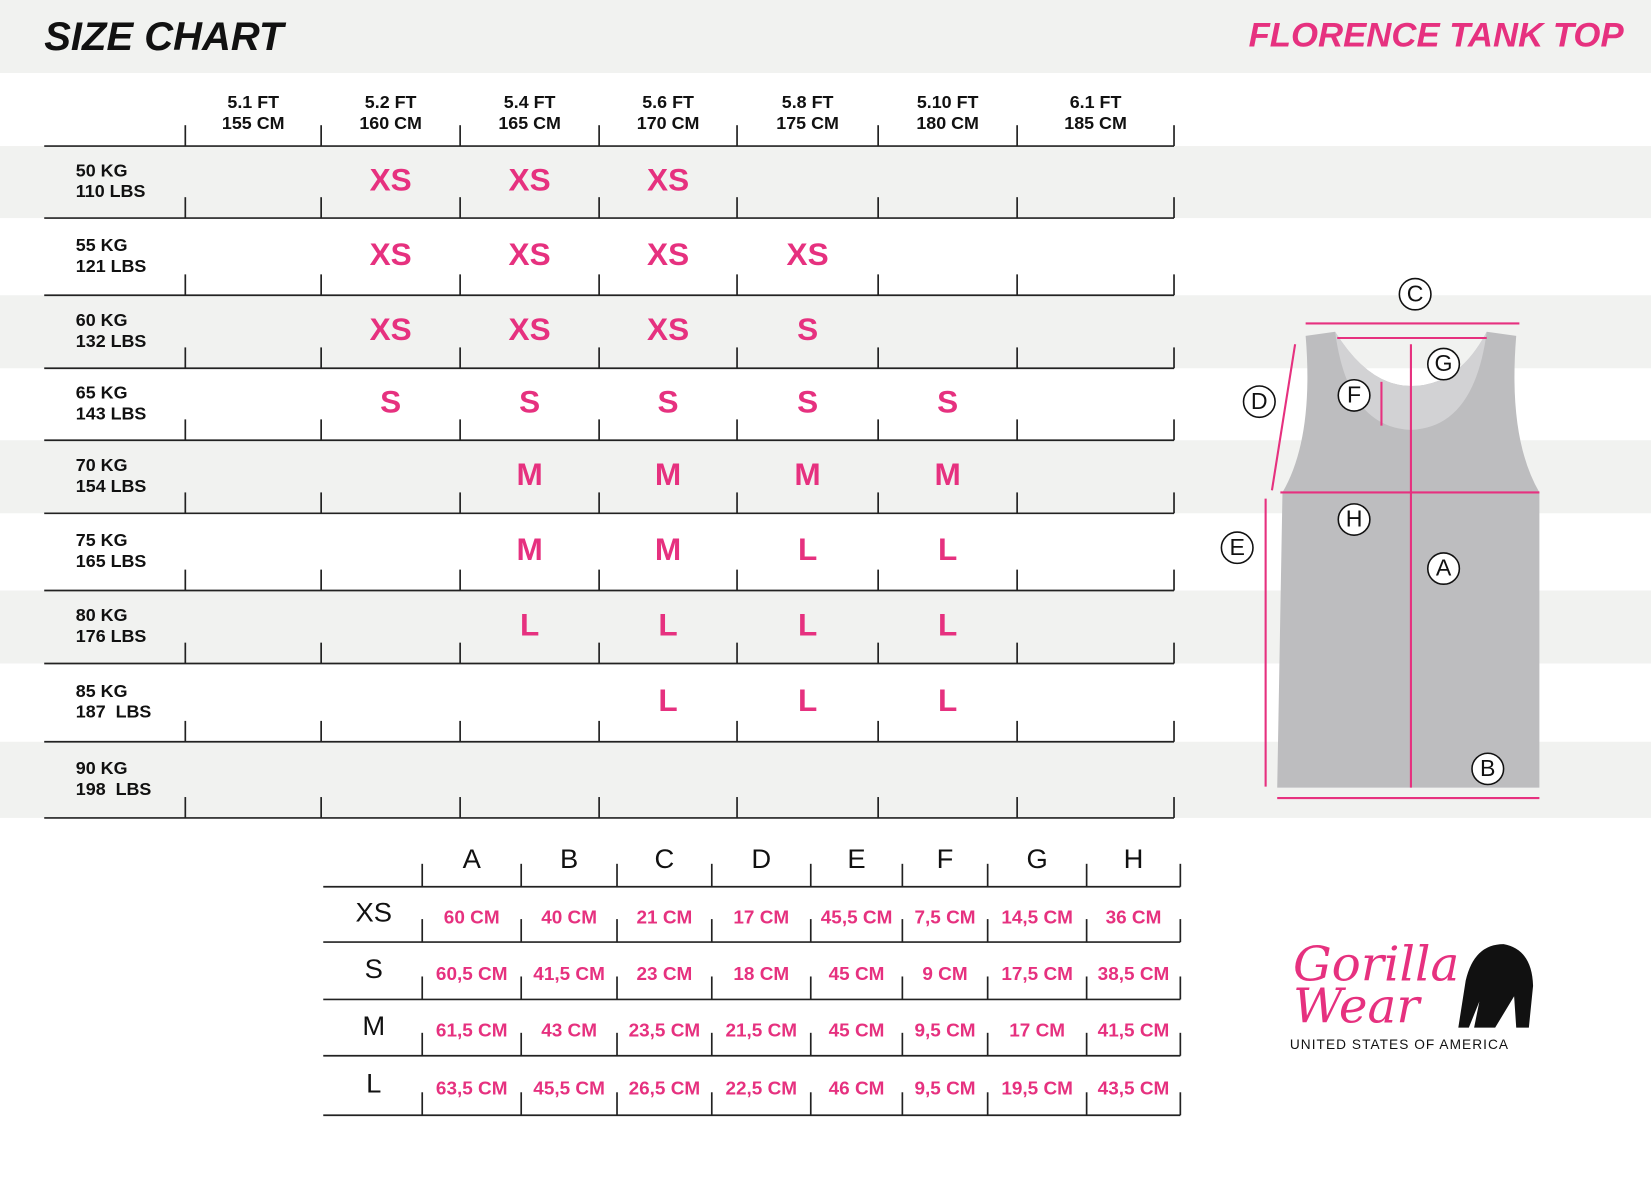 This screenshot has height=1182, width=1651. Describe the element at coordinates (1357, 1007) in the screenshot. I see `logo-line2: Wear` at that location.